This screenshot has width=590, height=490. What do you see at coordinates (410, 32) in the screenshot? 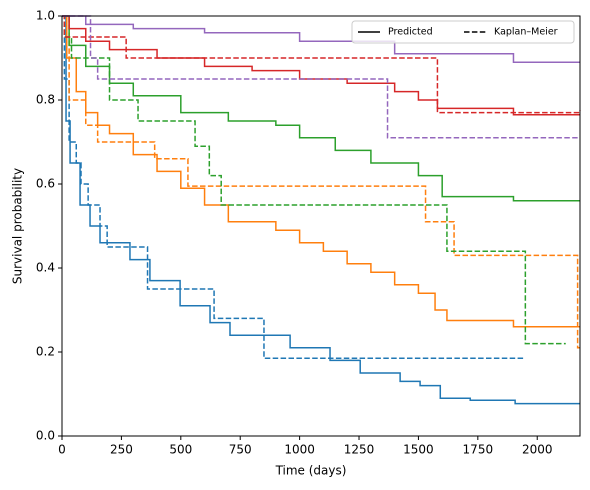
I see `legend-label: Predicted` at bounding box center [410, 32].